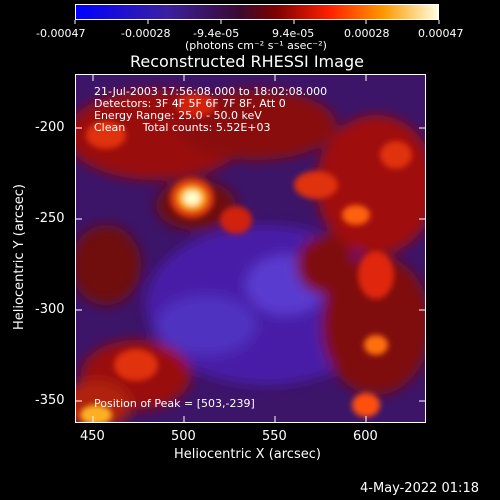  Describe the element at coordinates (293, 33) in the screenshot. I see `colorbar-tick-label: 9.4e-05` at that location.